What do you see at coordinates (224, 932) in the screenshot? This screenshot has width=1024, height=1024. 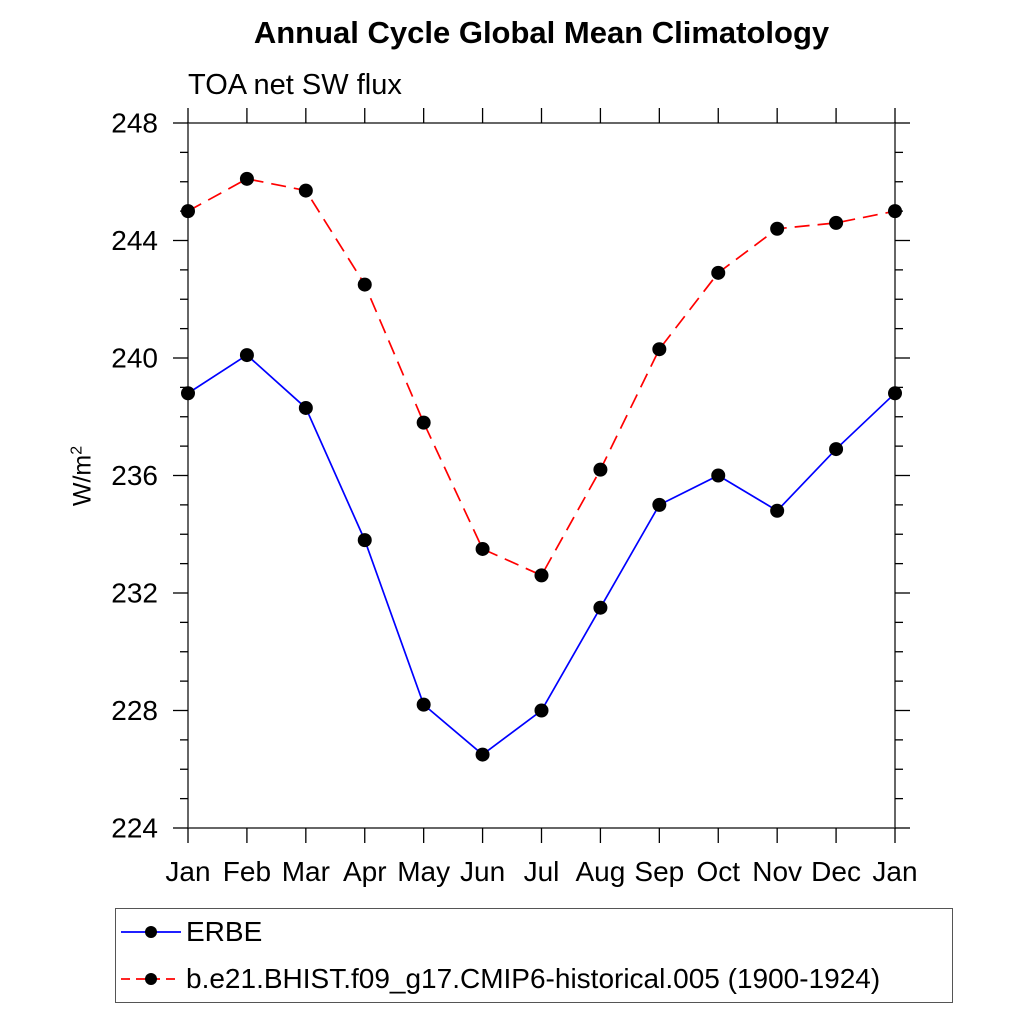 I see `legend-label: ERBE` at bounding box center [224, 932].